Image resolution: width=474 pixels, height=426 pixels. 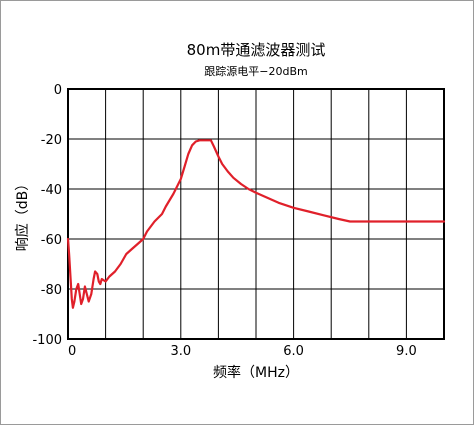 I want to click on chart-subtitle: 跟踪源电平−20dBm, so click(x=255, y=71).